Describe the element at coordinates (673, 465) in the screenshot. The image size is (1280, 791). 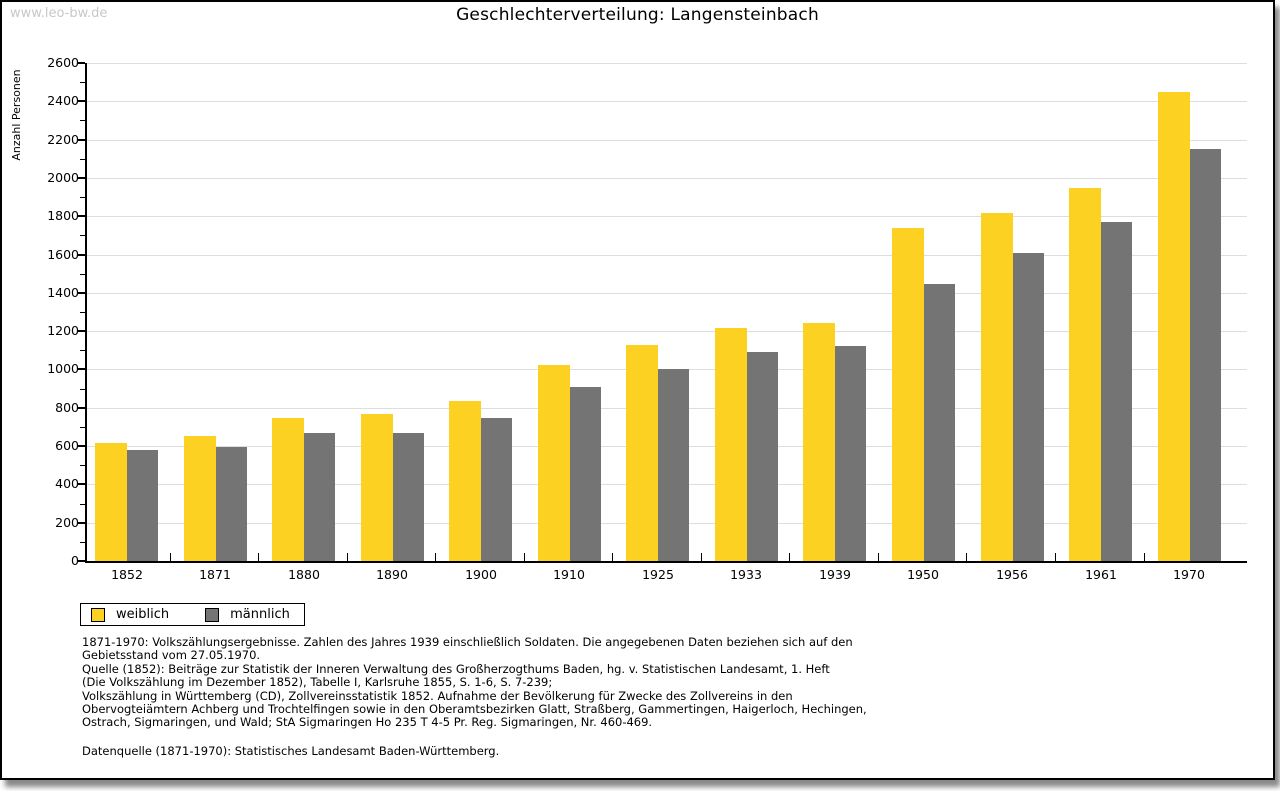
I see `bar-männlich-1925` at that location.